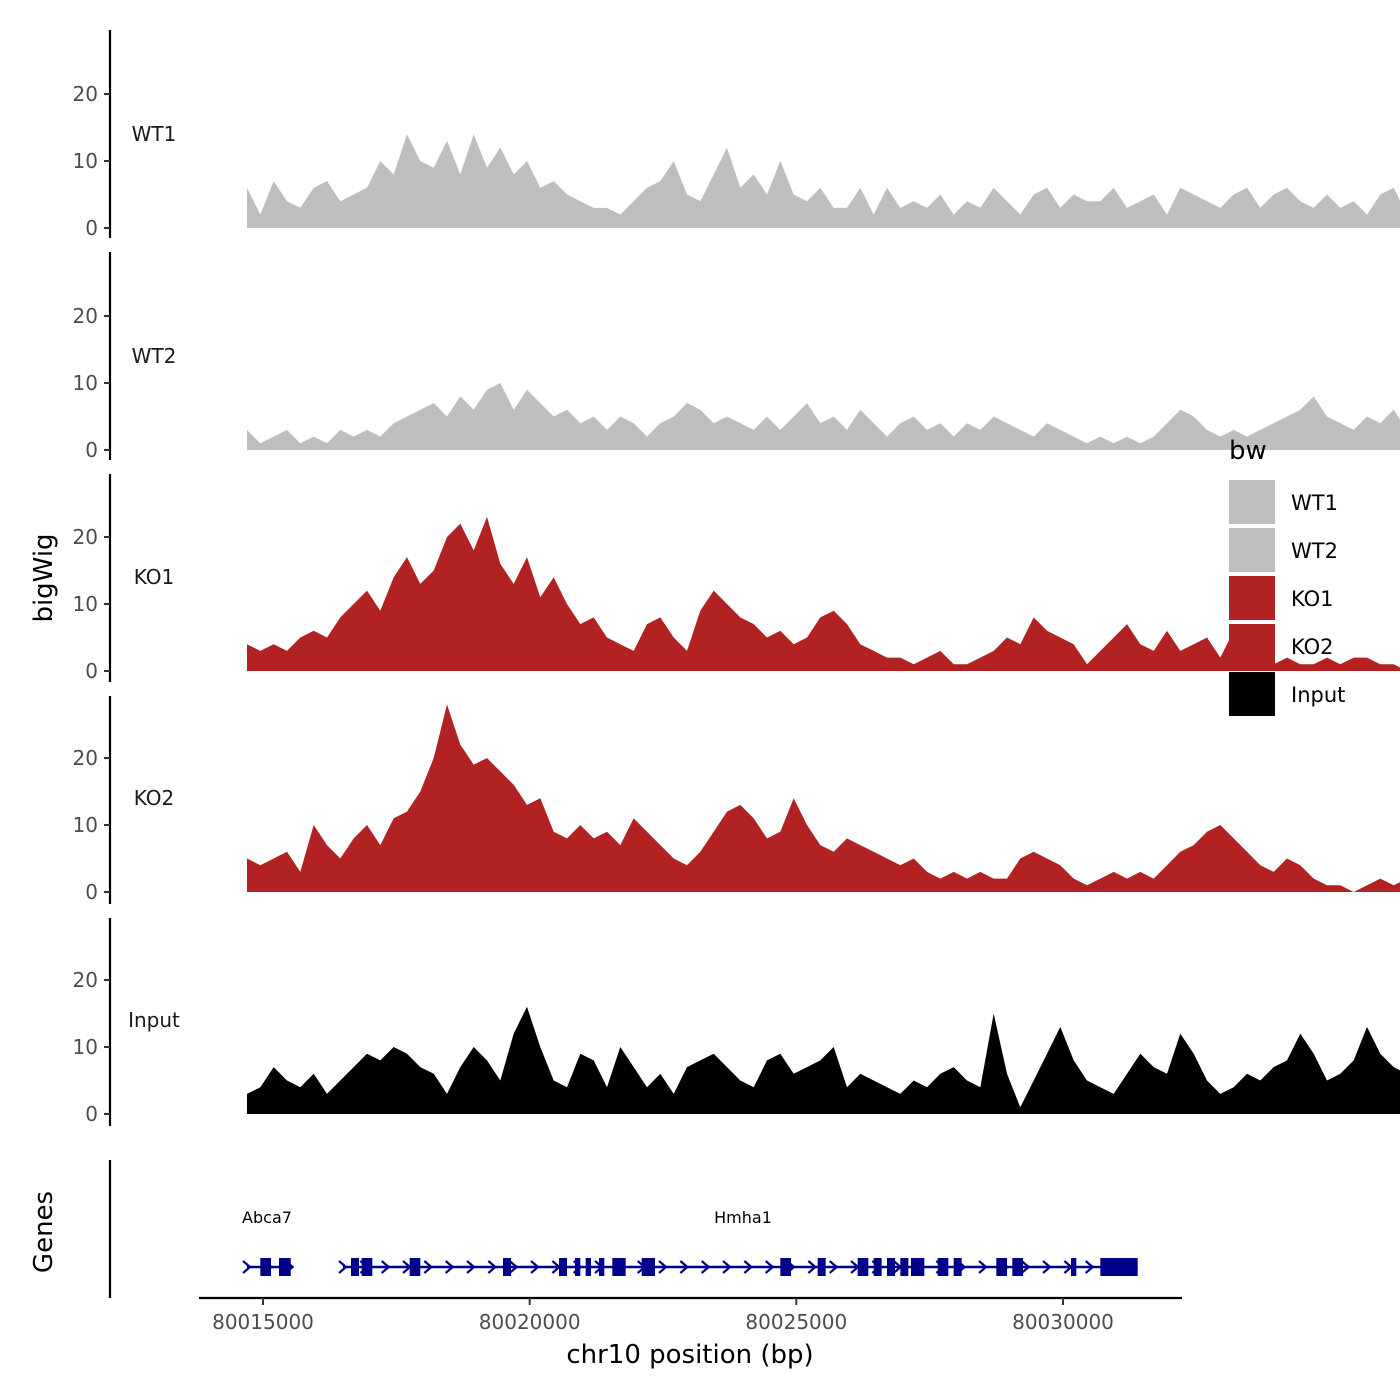 The image size is (1400, 1400). Describe the element at coordinates (154, 134) in the screenshot. I see `track-label: WT1` at that location.